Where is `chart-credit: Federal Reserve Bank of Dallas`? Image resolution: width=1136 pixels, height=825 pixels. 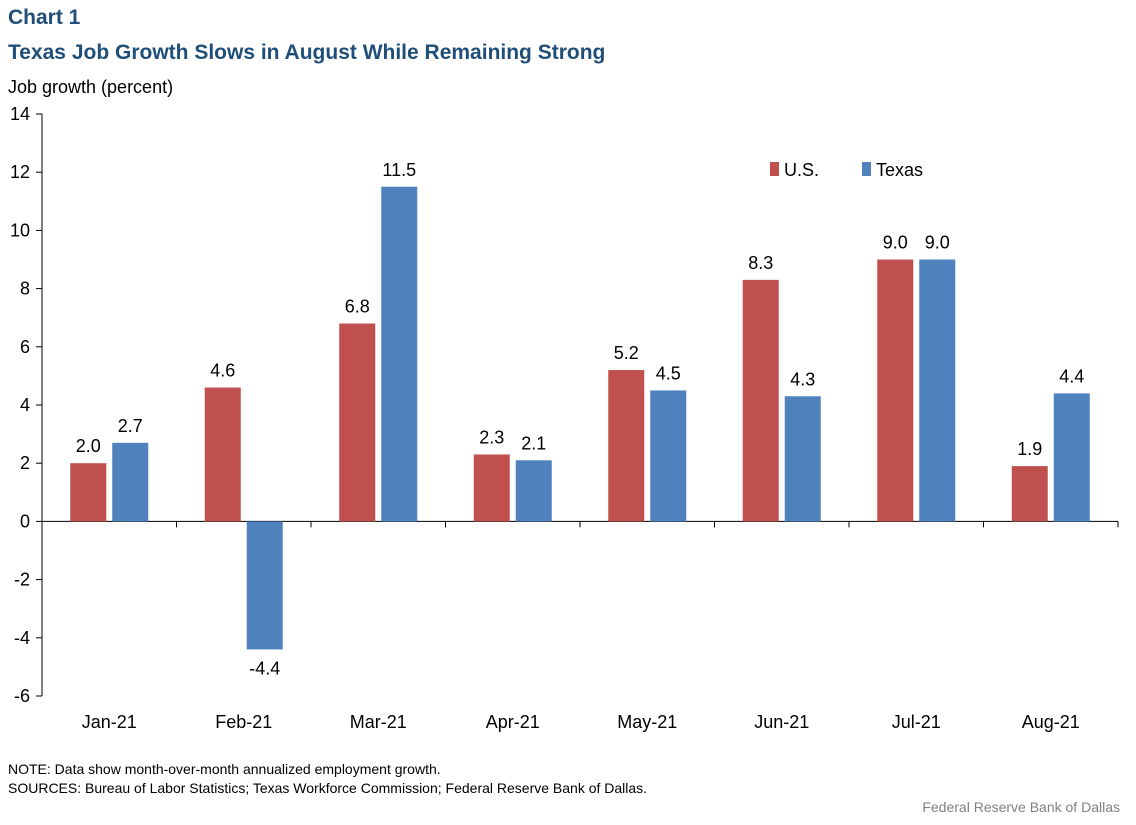
chart-credit: Federal Reserve Bank of Dallas is located at coordinates (1021, 807).